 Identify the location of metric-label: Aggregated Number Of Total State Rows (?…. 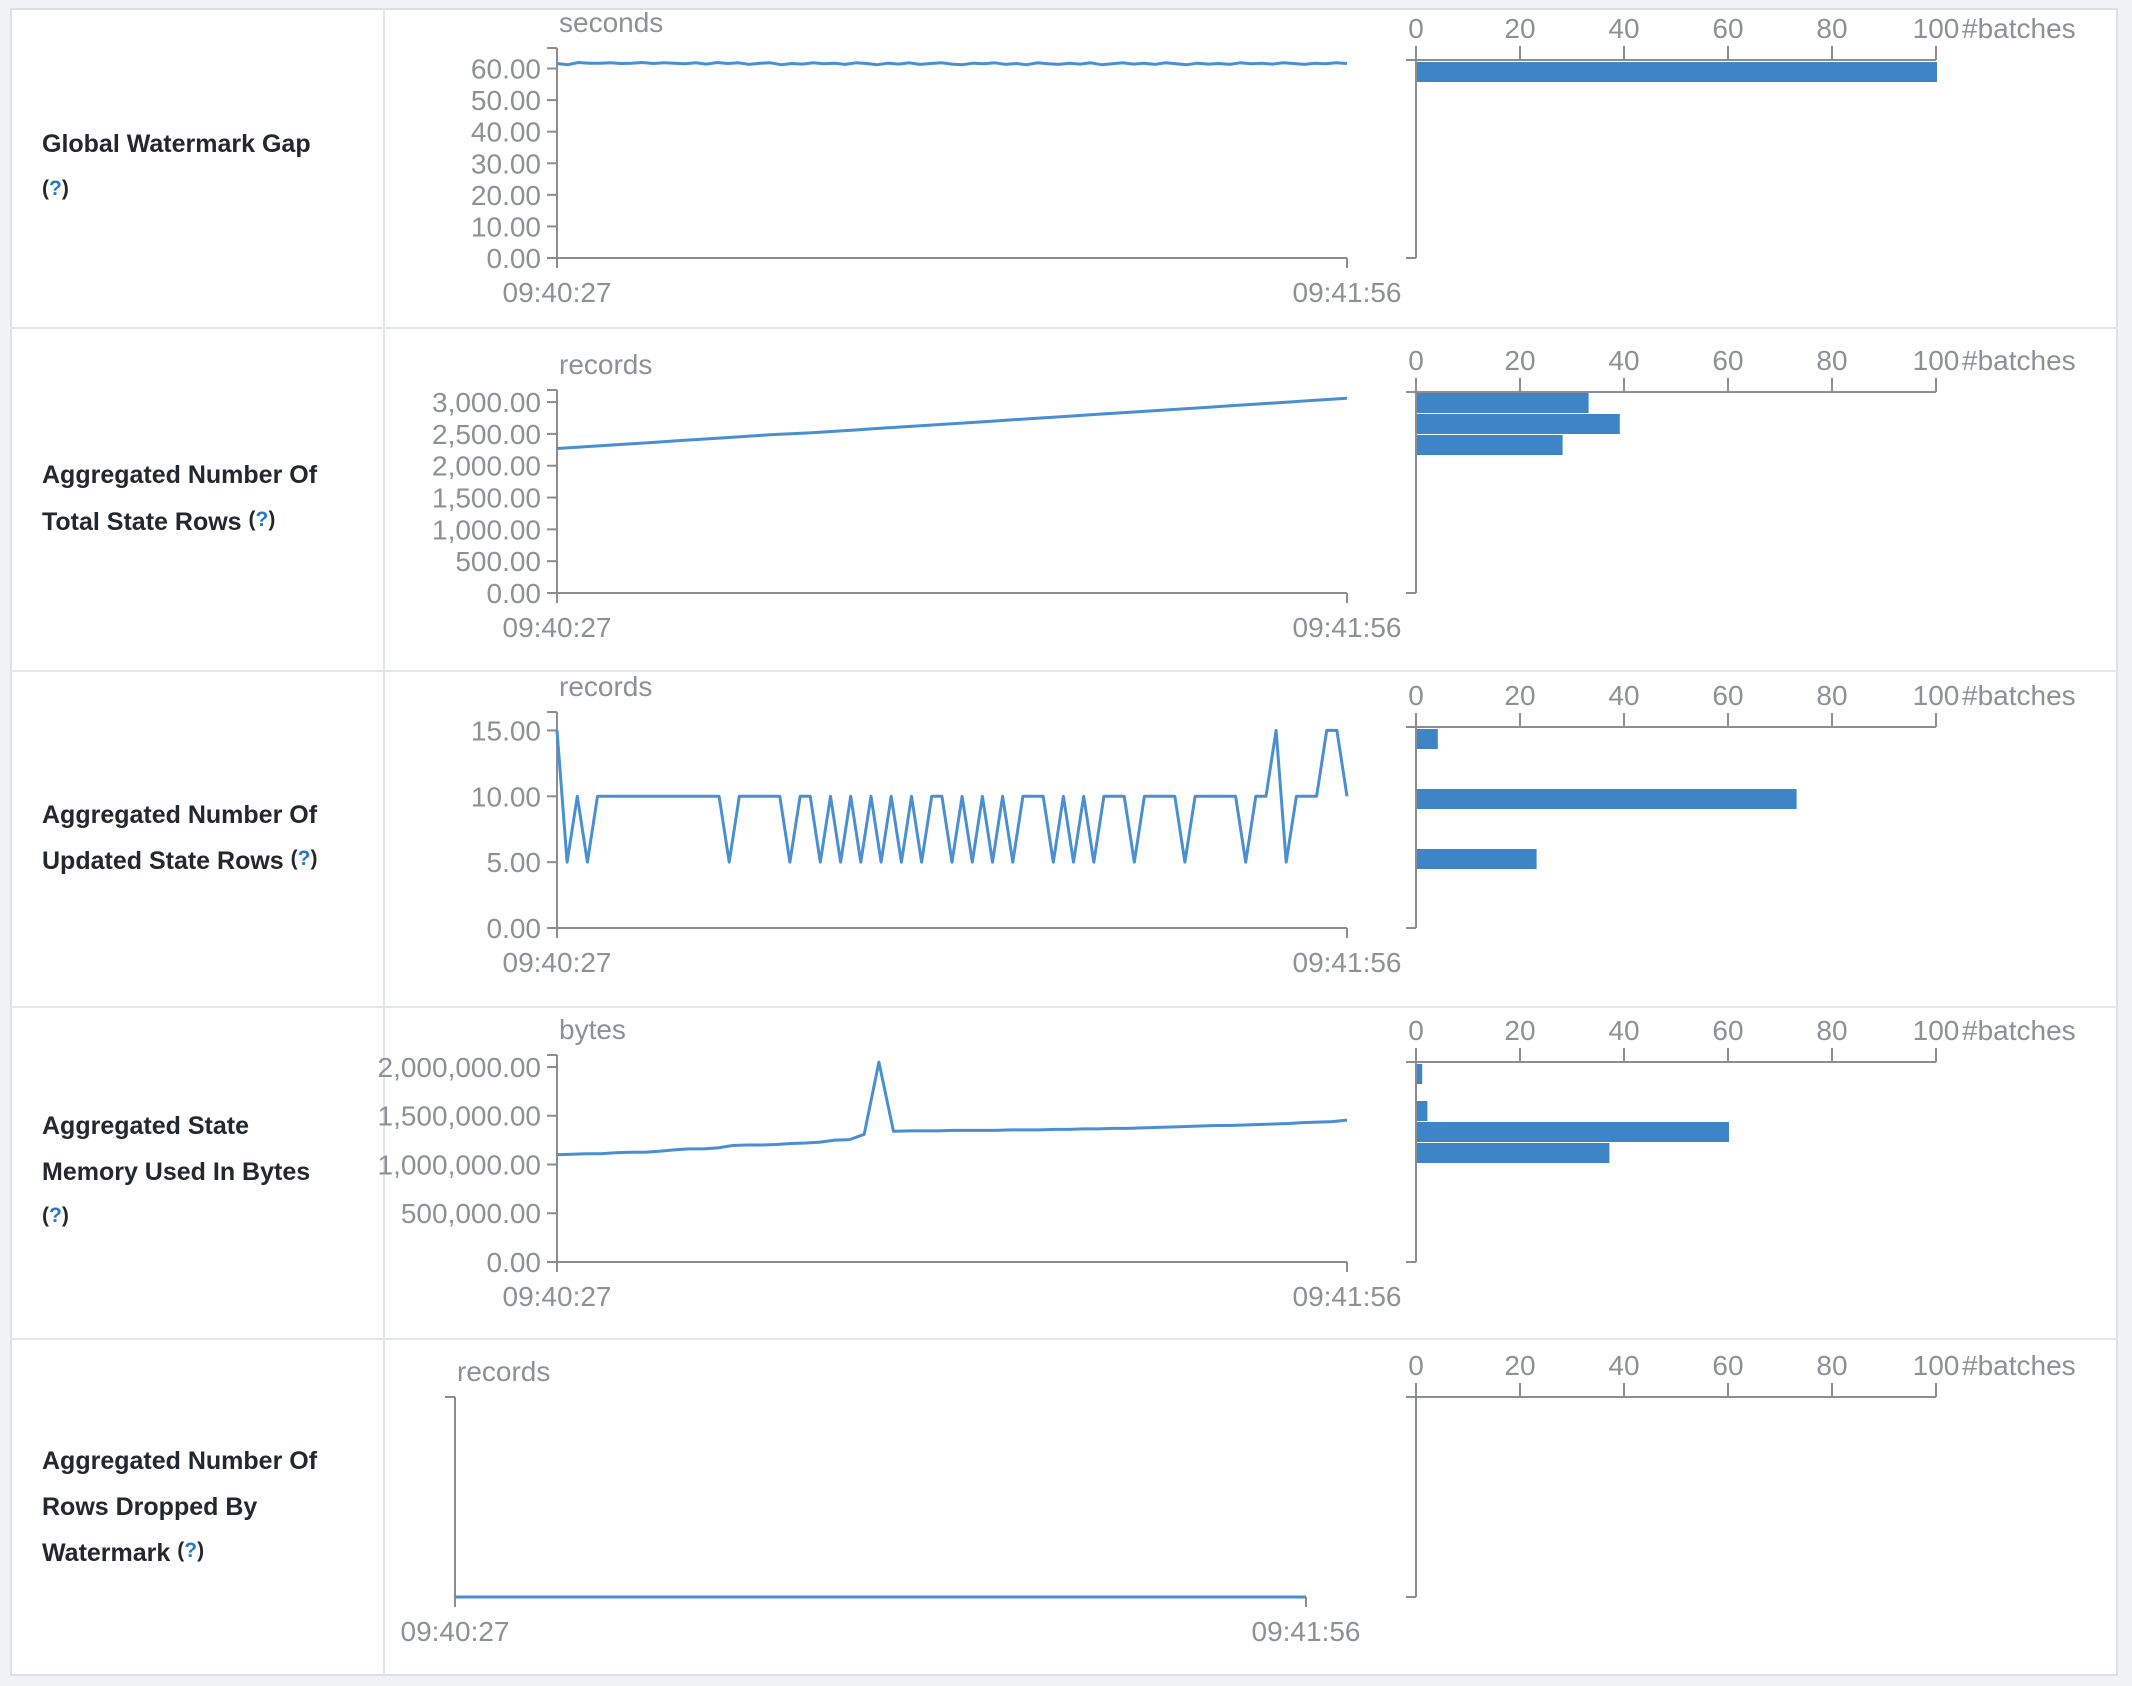
(188, 498).